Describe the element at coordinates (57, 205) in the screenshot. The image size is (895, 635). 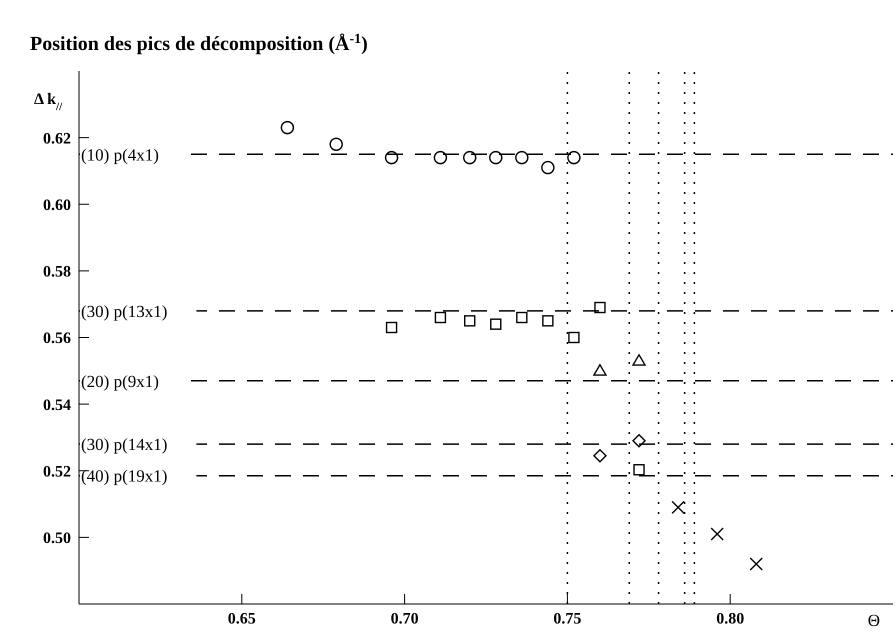
I see `y-tick-label: 0.60` at that location.